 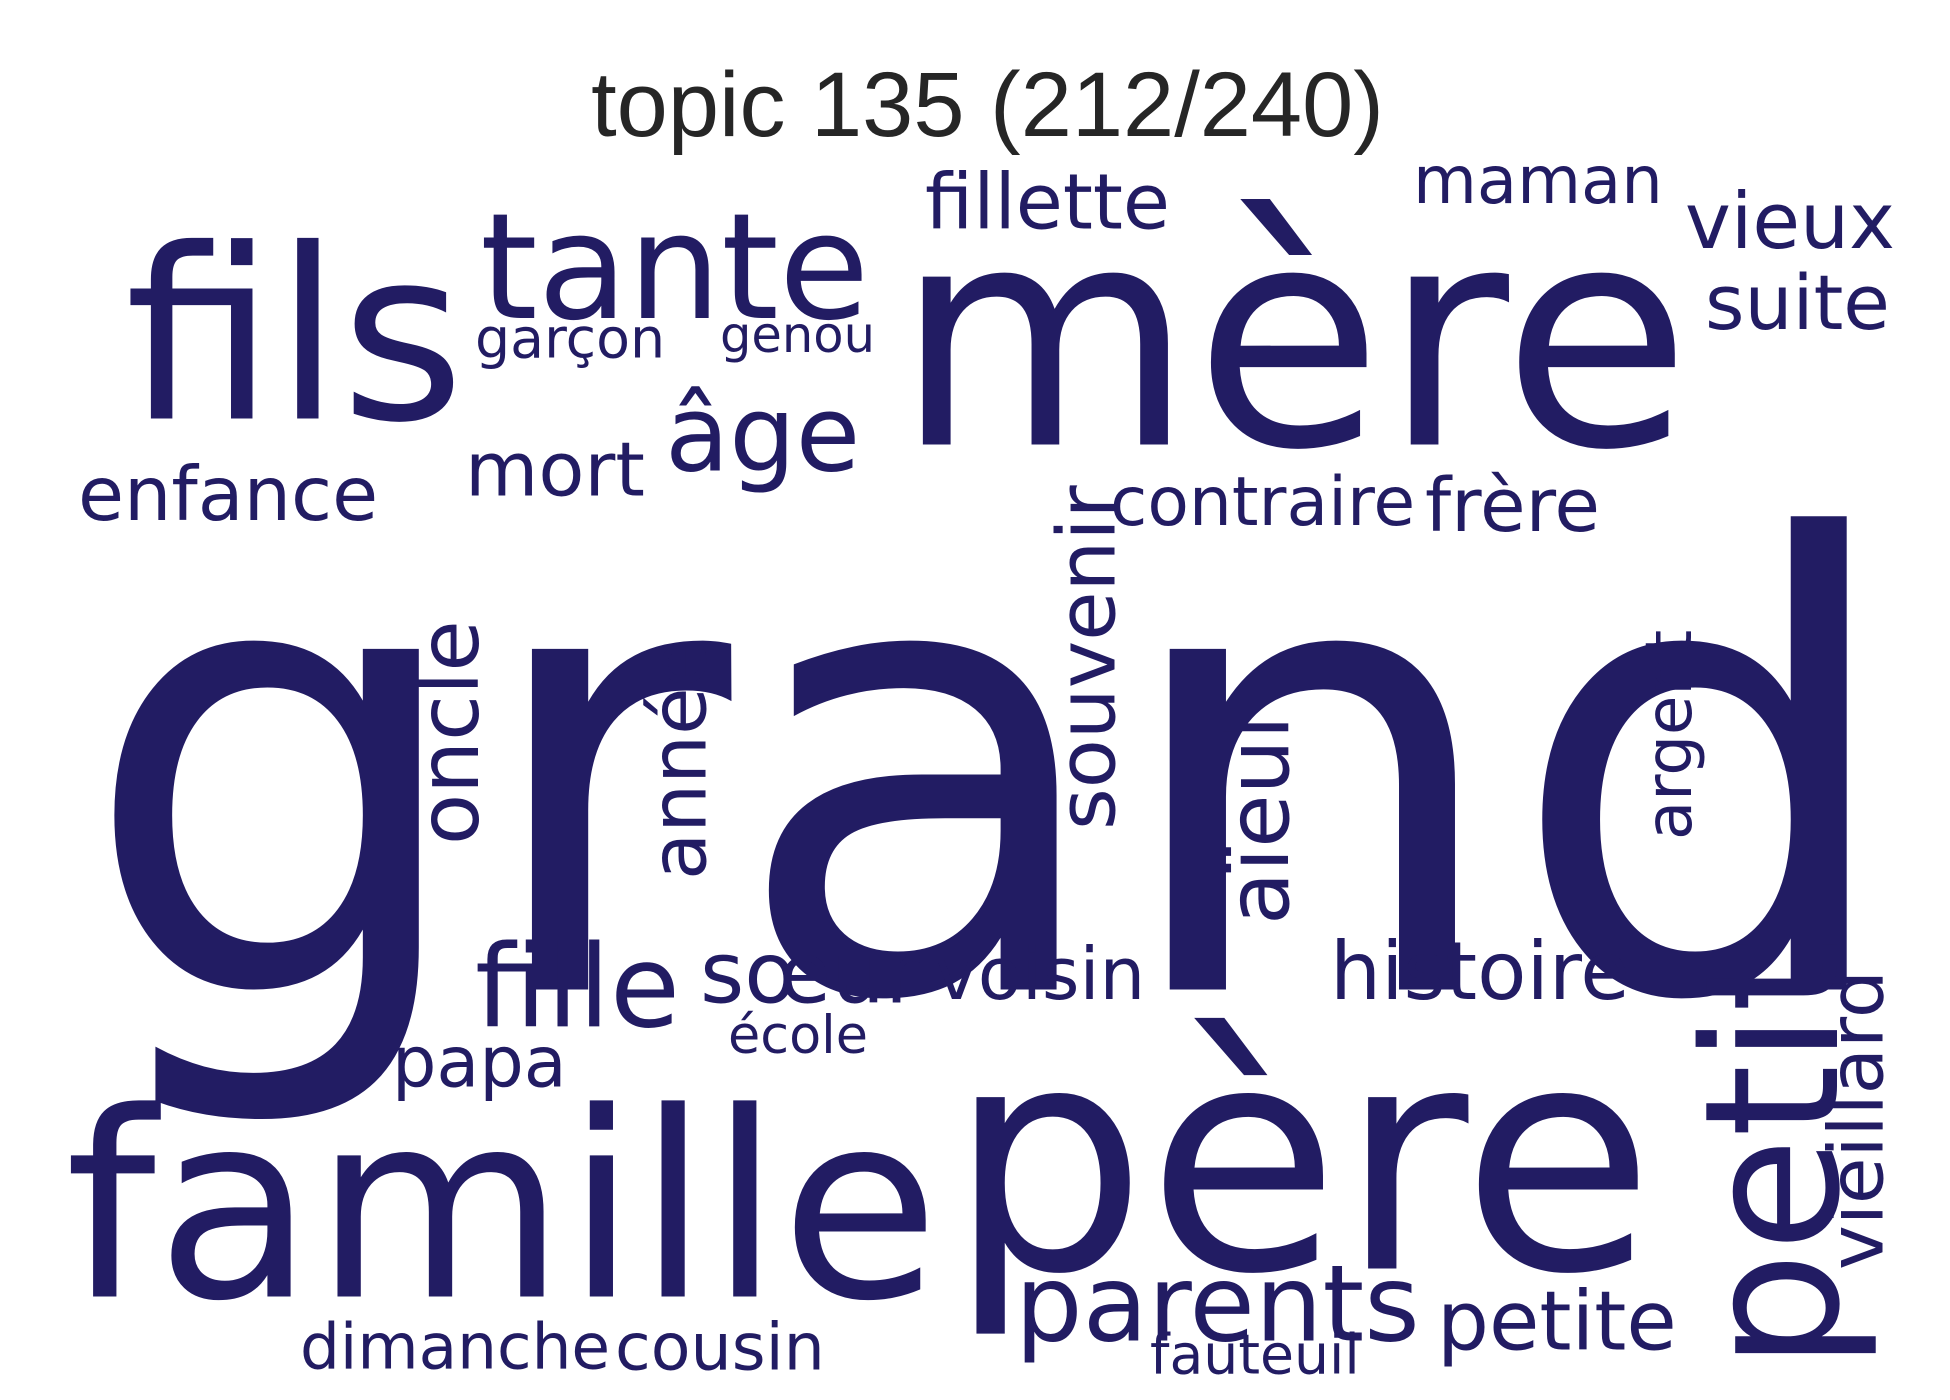 I want to click on word-fils: fils, so click(x=295, y=337).